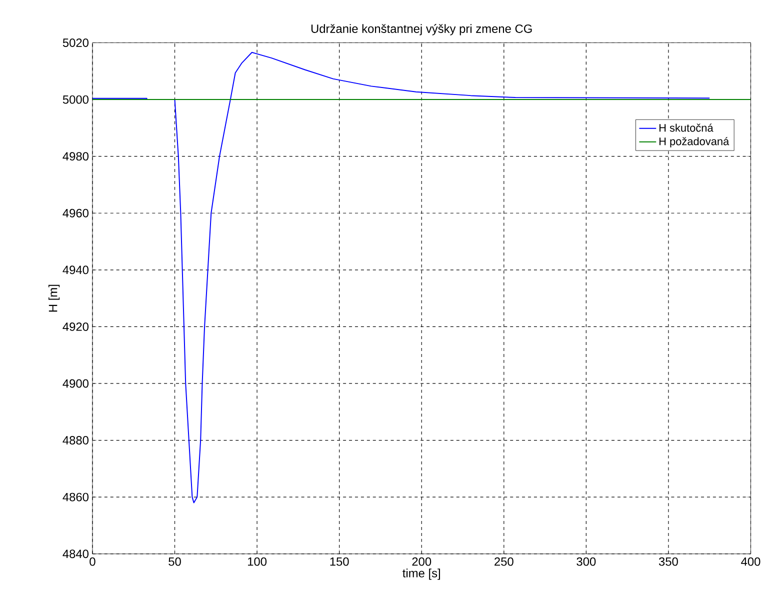  What do you see at coordinates (75, 100) in the screenshot?
I see `y-tick-label: 5000` at bounding box center [75, 100].